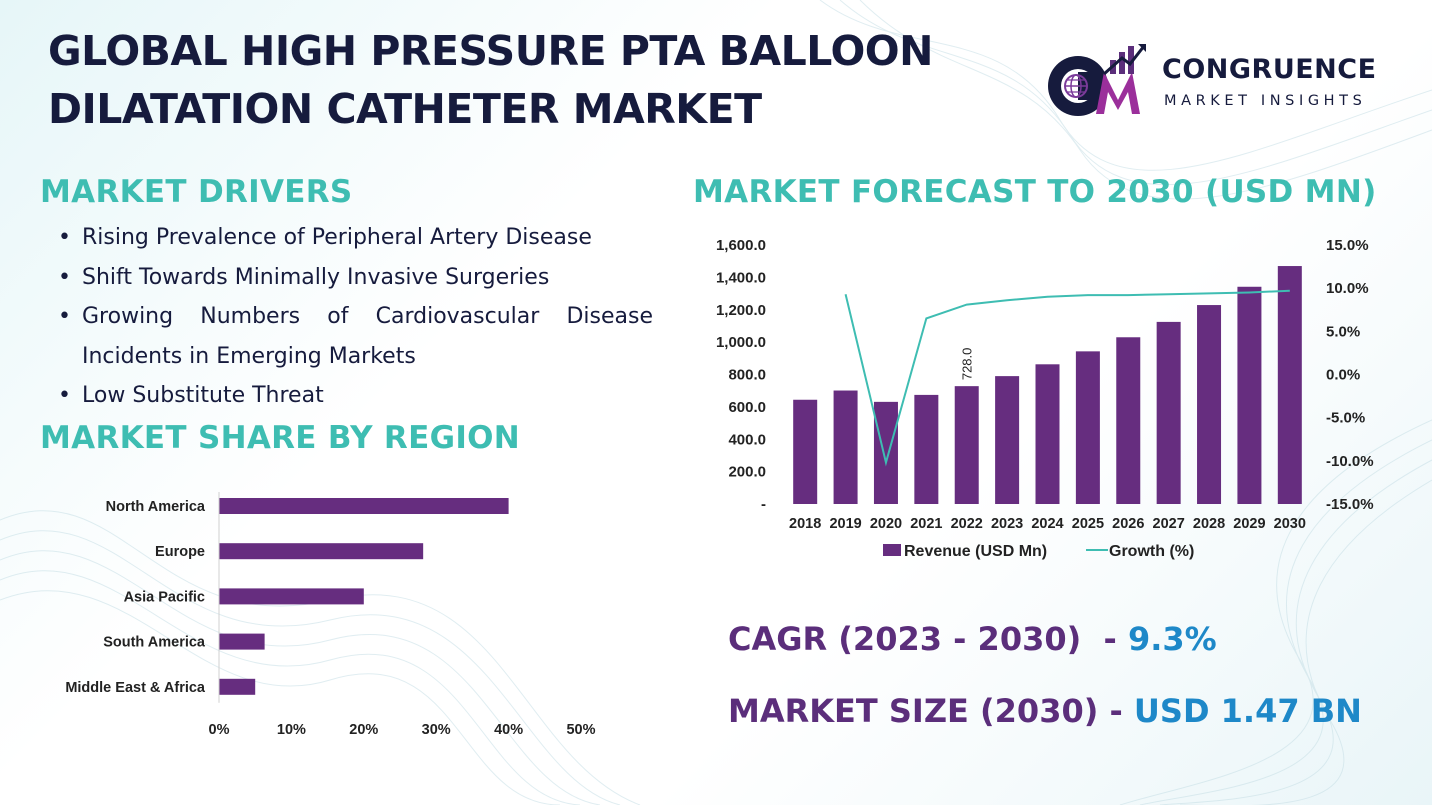 This screenshot has width=1432, height=805. What do you see at coordinates (741, 245) in the screenshot?
I see `left-y-tick-label: 1,600.0` at bounding box center [741, 245].